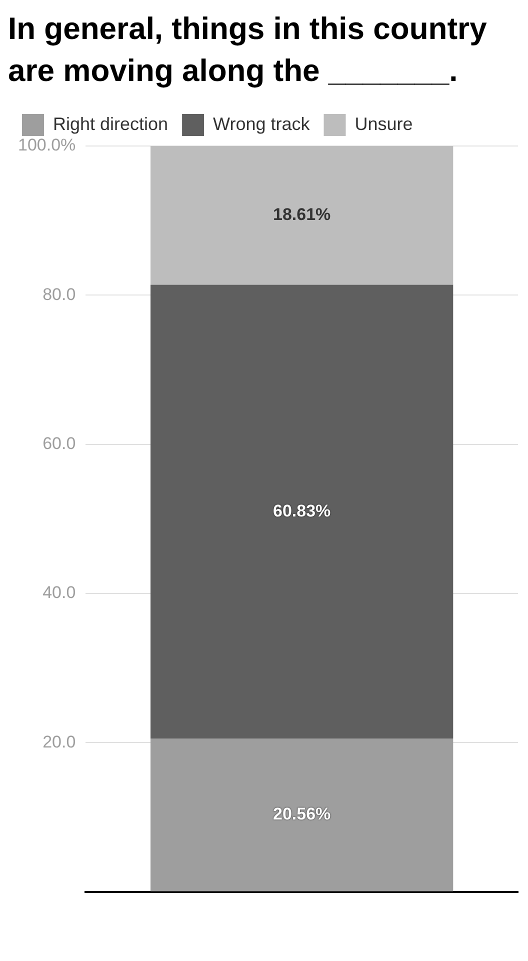 Image resolution: width=528 pixels, height=961 pixels. Describe the element at coordinates (59, 742) in the screenshot. I see `y-tick-label: 20.0` at that location.